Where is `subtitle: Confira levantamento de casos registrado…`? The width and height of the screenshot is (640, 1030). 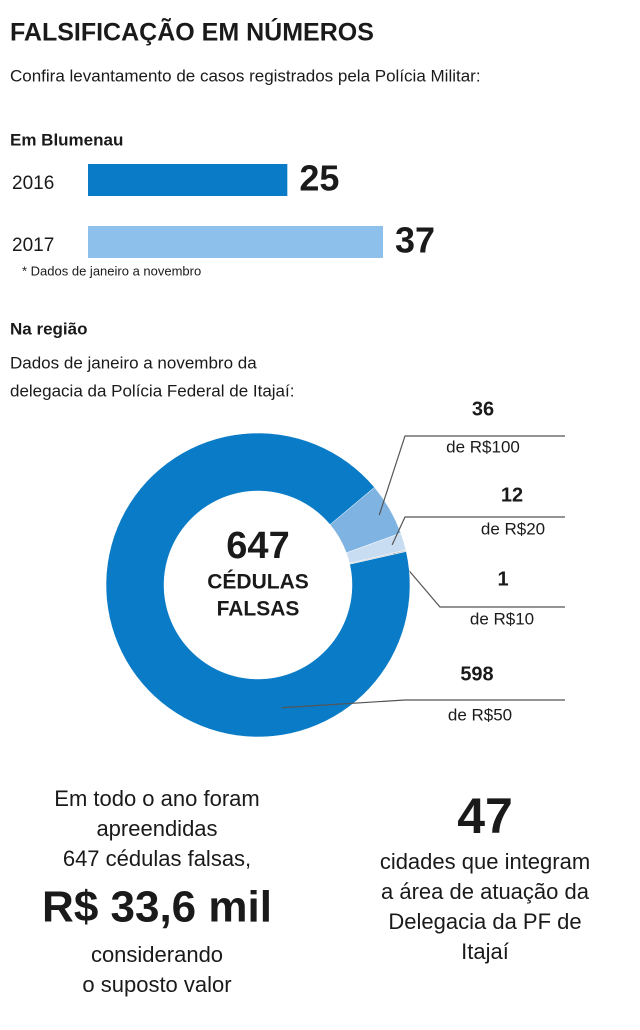 subtitle: Confira levantamento de casos registrado… is located at coordinates (245, 75).